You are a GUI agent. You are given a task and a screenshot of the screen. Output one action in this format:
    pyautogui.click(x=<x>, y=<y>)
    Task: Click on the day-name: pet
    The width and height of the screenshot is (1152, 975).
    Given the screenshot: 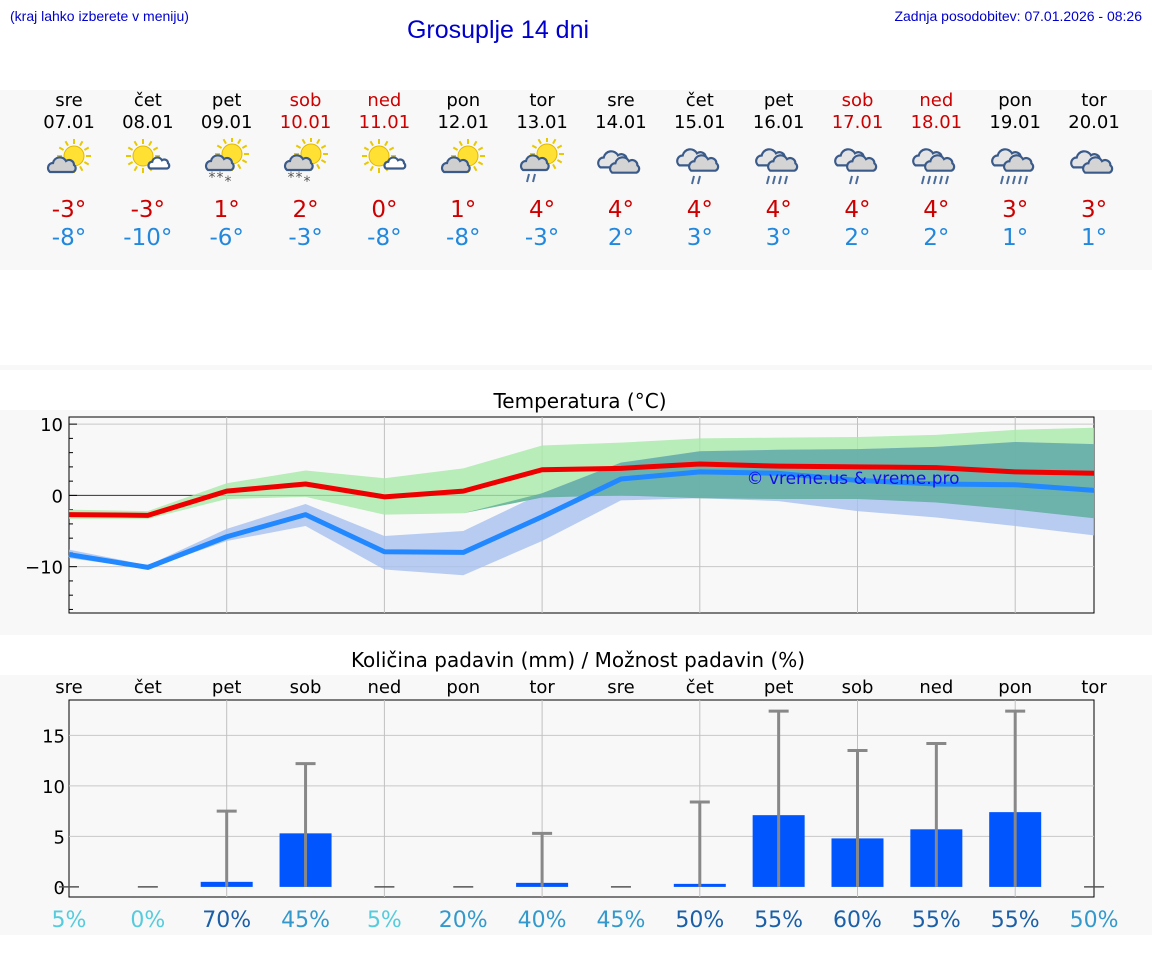 What is the action you would take?
    pyautogui.click(x=778, y=100)
    